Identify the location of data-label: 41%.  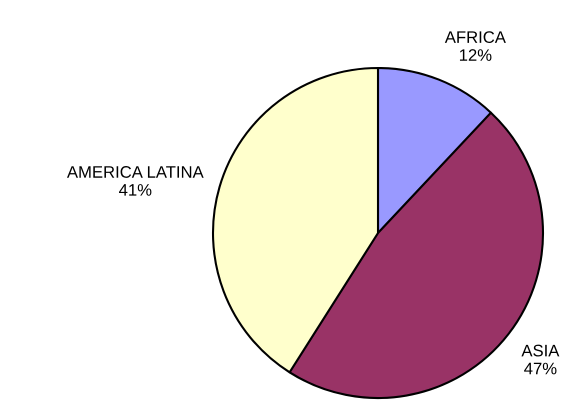
(135, 190).